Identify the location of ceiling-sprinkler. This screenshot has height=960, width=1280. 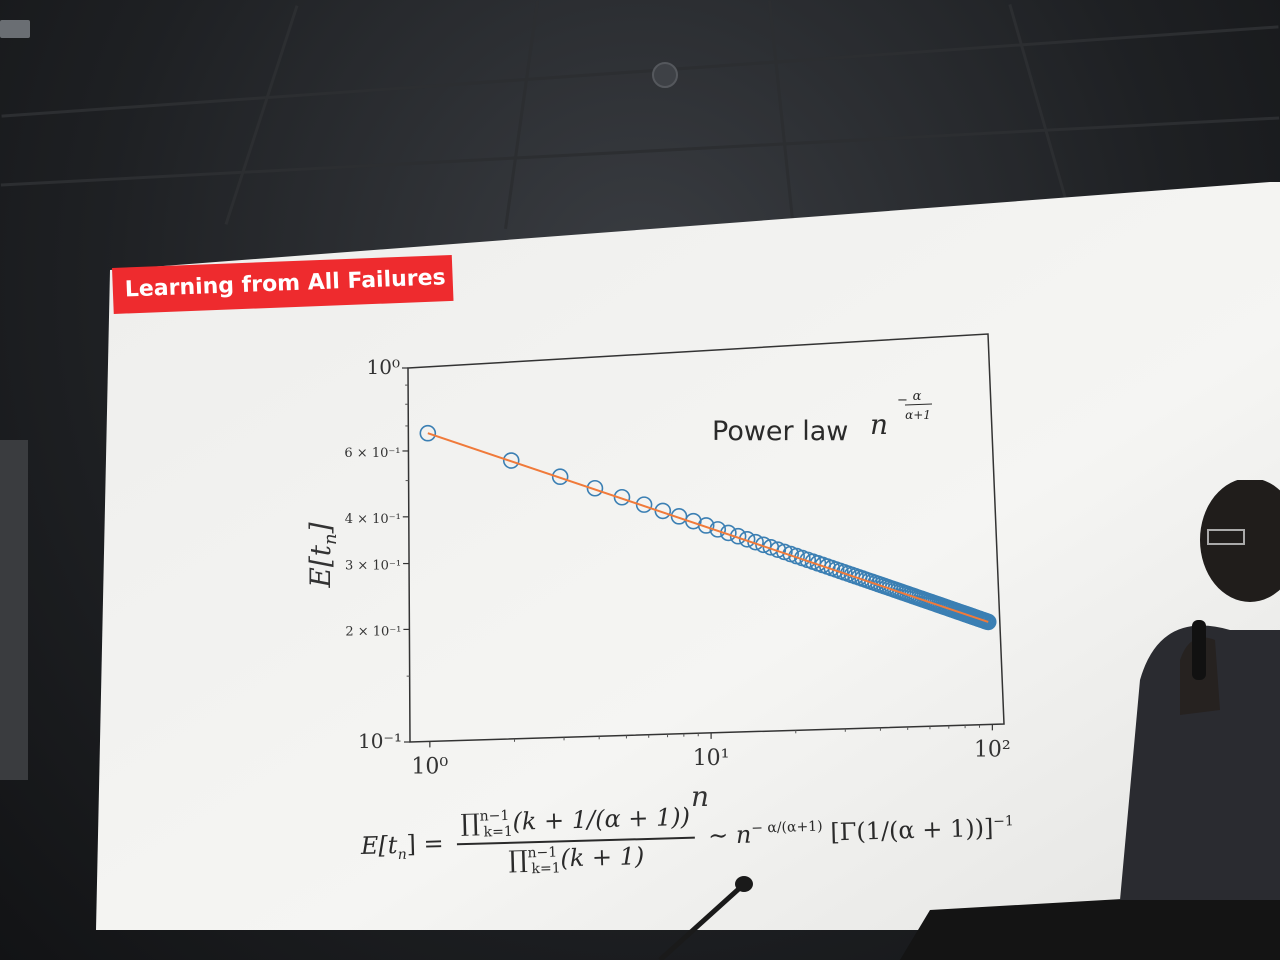
(665, 75).